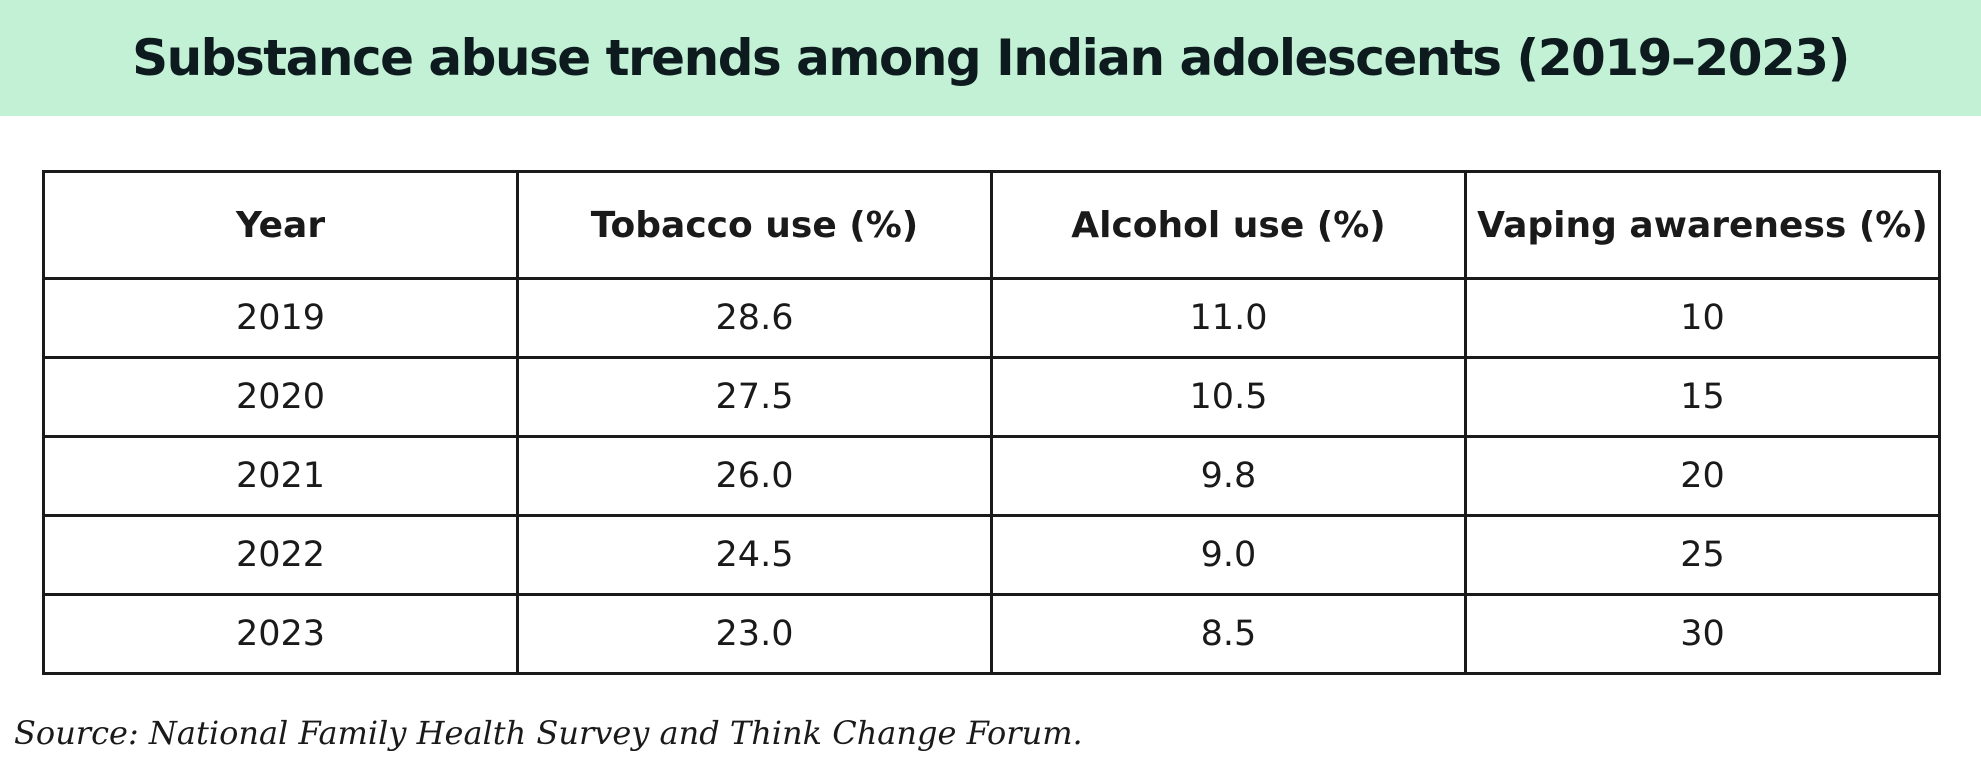 The width and height of the screenshot is (1981, 768). Describe the element at coordinates (1702, 555) in the screenshot. I see `cell-vaping: 25` at that location.